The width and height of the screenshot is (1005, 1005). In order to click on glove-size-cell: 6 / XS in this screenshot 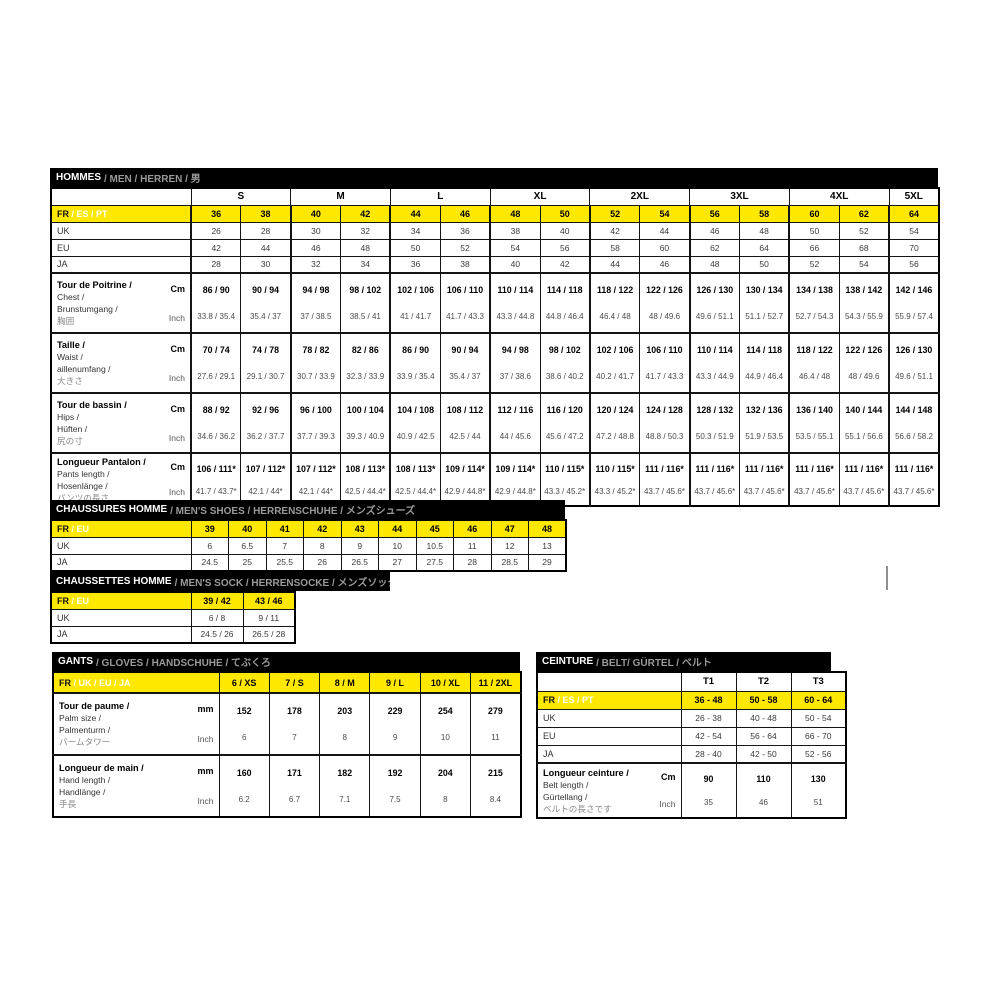, I will do `click(244, 682)`.